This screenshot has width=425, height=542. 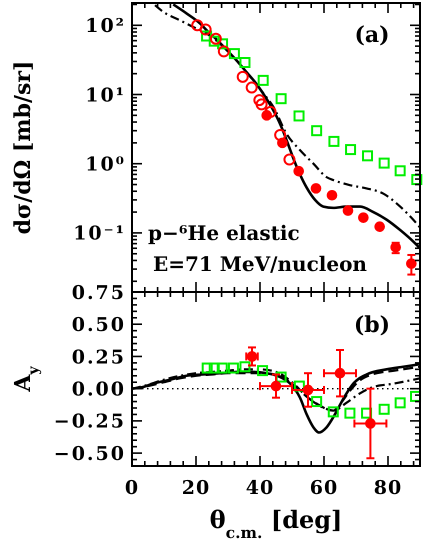 What do you see at coordinates (276, 523) in the screenshot?
I see `x-axis-title: θ$_{c.m.}$ [deg]` at bounding box center [276, 523].